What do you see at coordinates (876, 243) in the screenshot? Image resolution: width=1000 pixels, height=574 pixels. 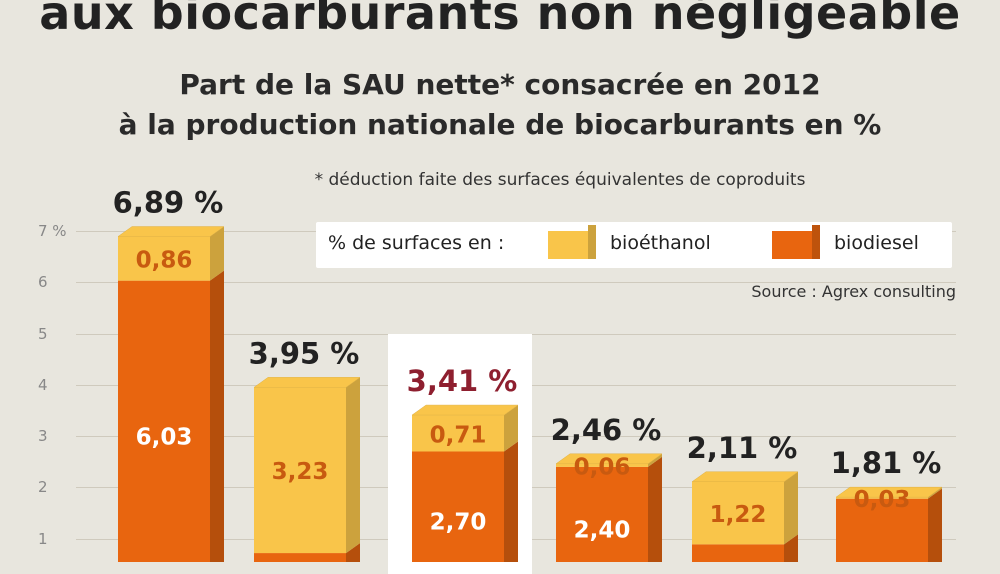 I see `legend-text-biodiesel: biodiesel` at bounding box center [876, 243].